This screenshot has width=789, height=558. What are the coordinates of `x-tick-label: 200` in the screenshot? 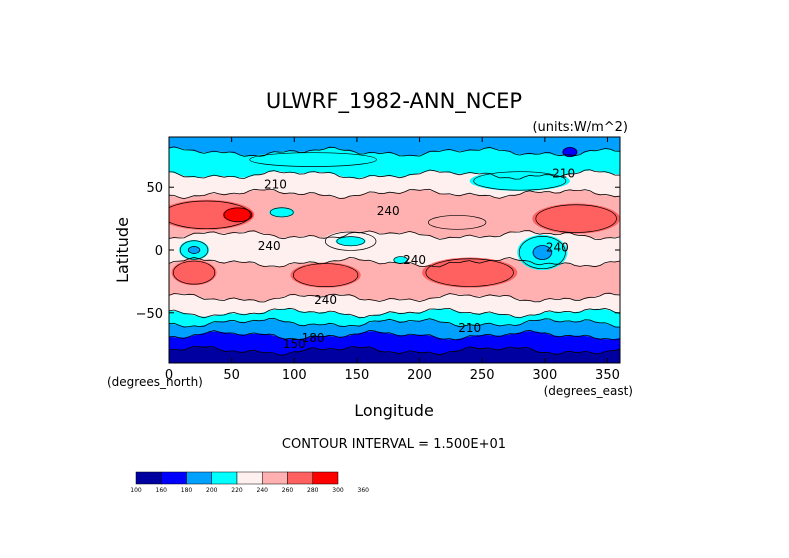 It's located at (419, 375).